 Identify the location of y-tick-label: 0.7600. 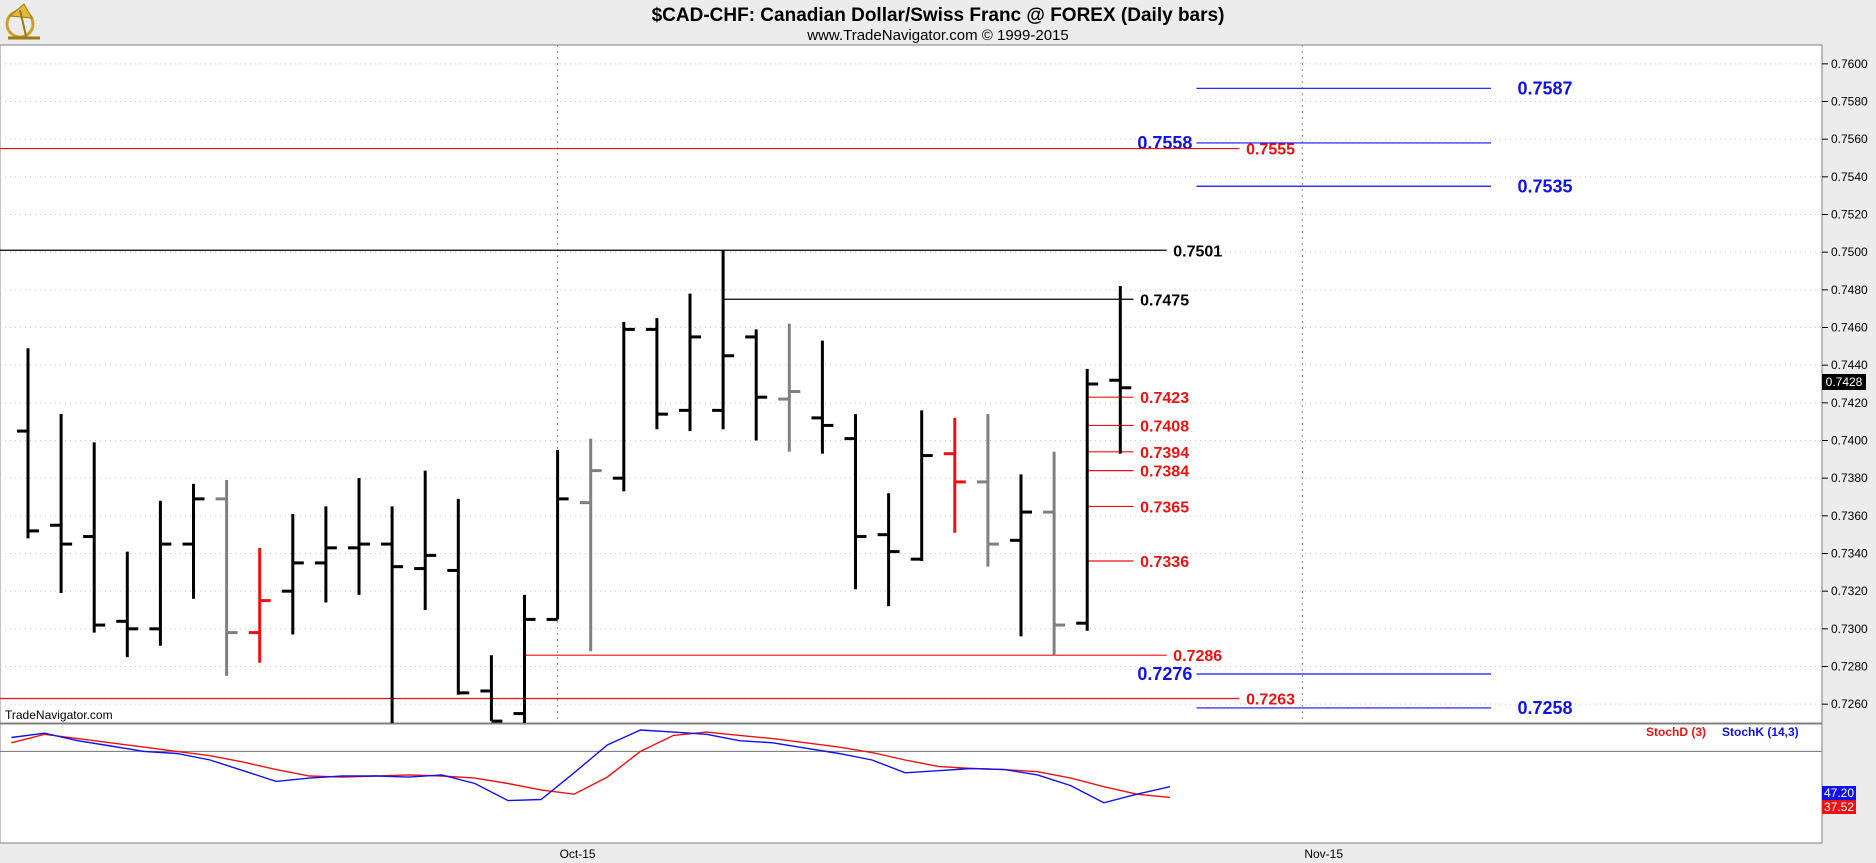
(1849, 64).